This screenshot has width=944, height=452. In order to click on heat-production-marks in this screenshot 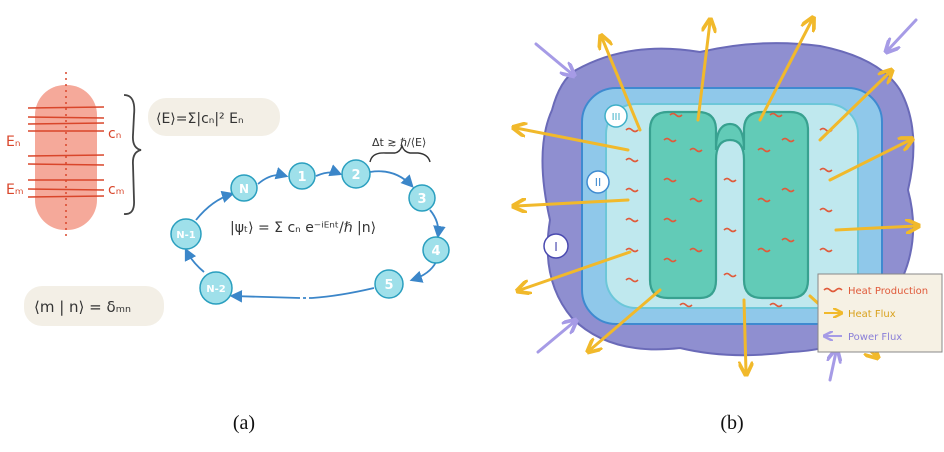, I will do `click(729, 210)`.